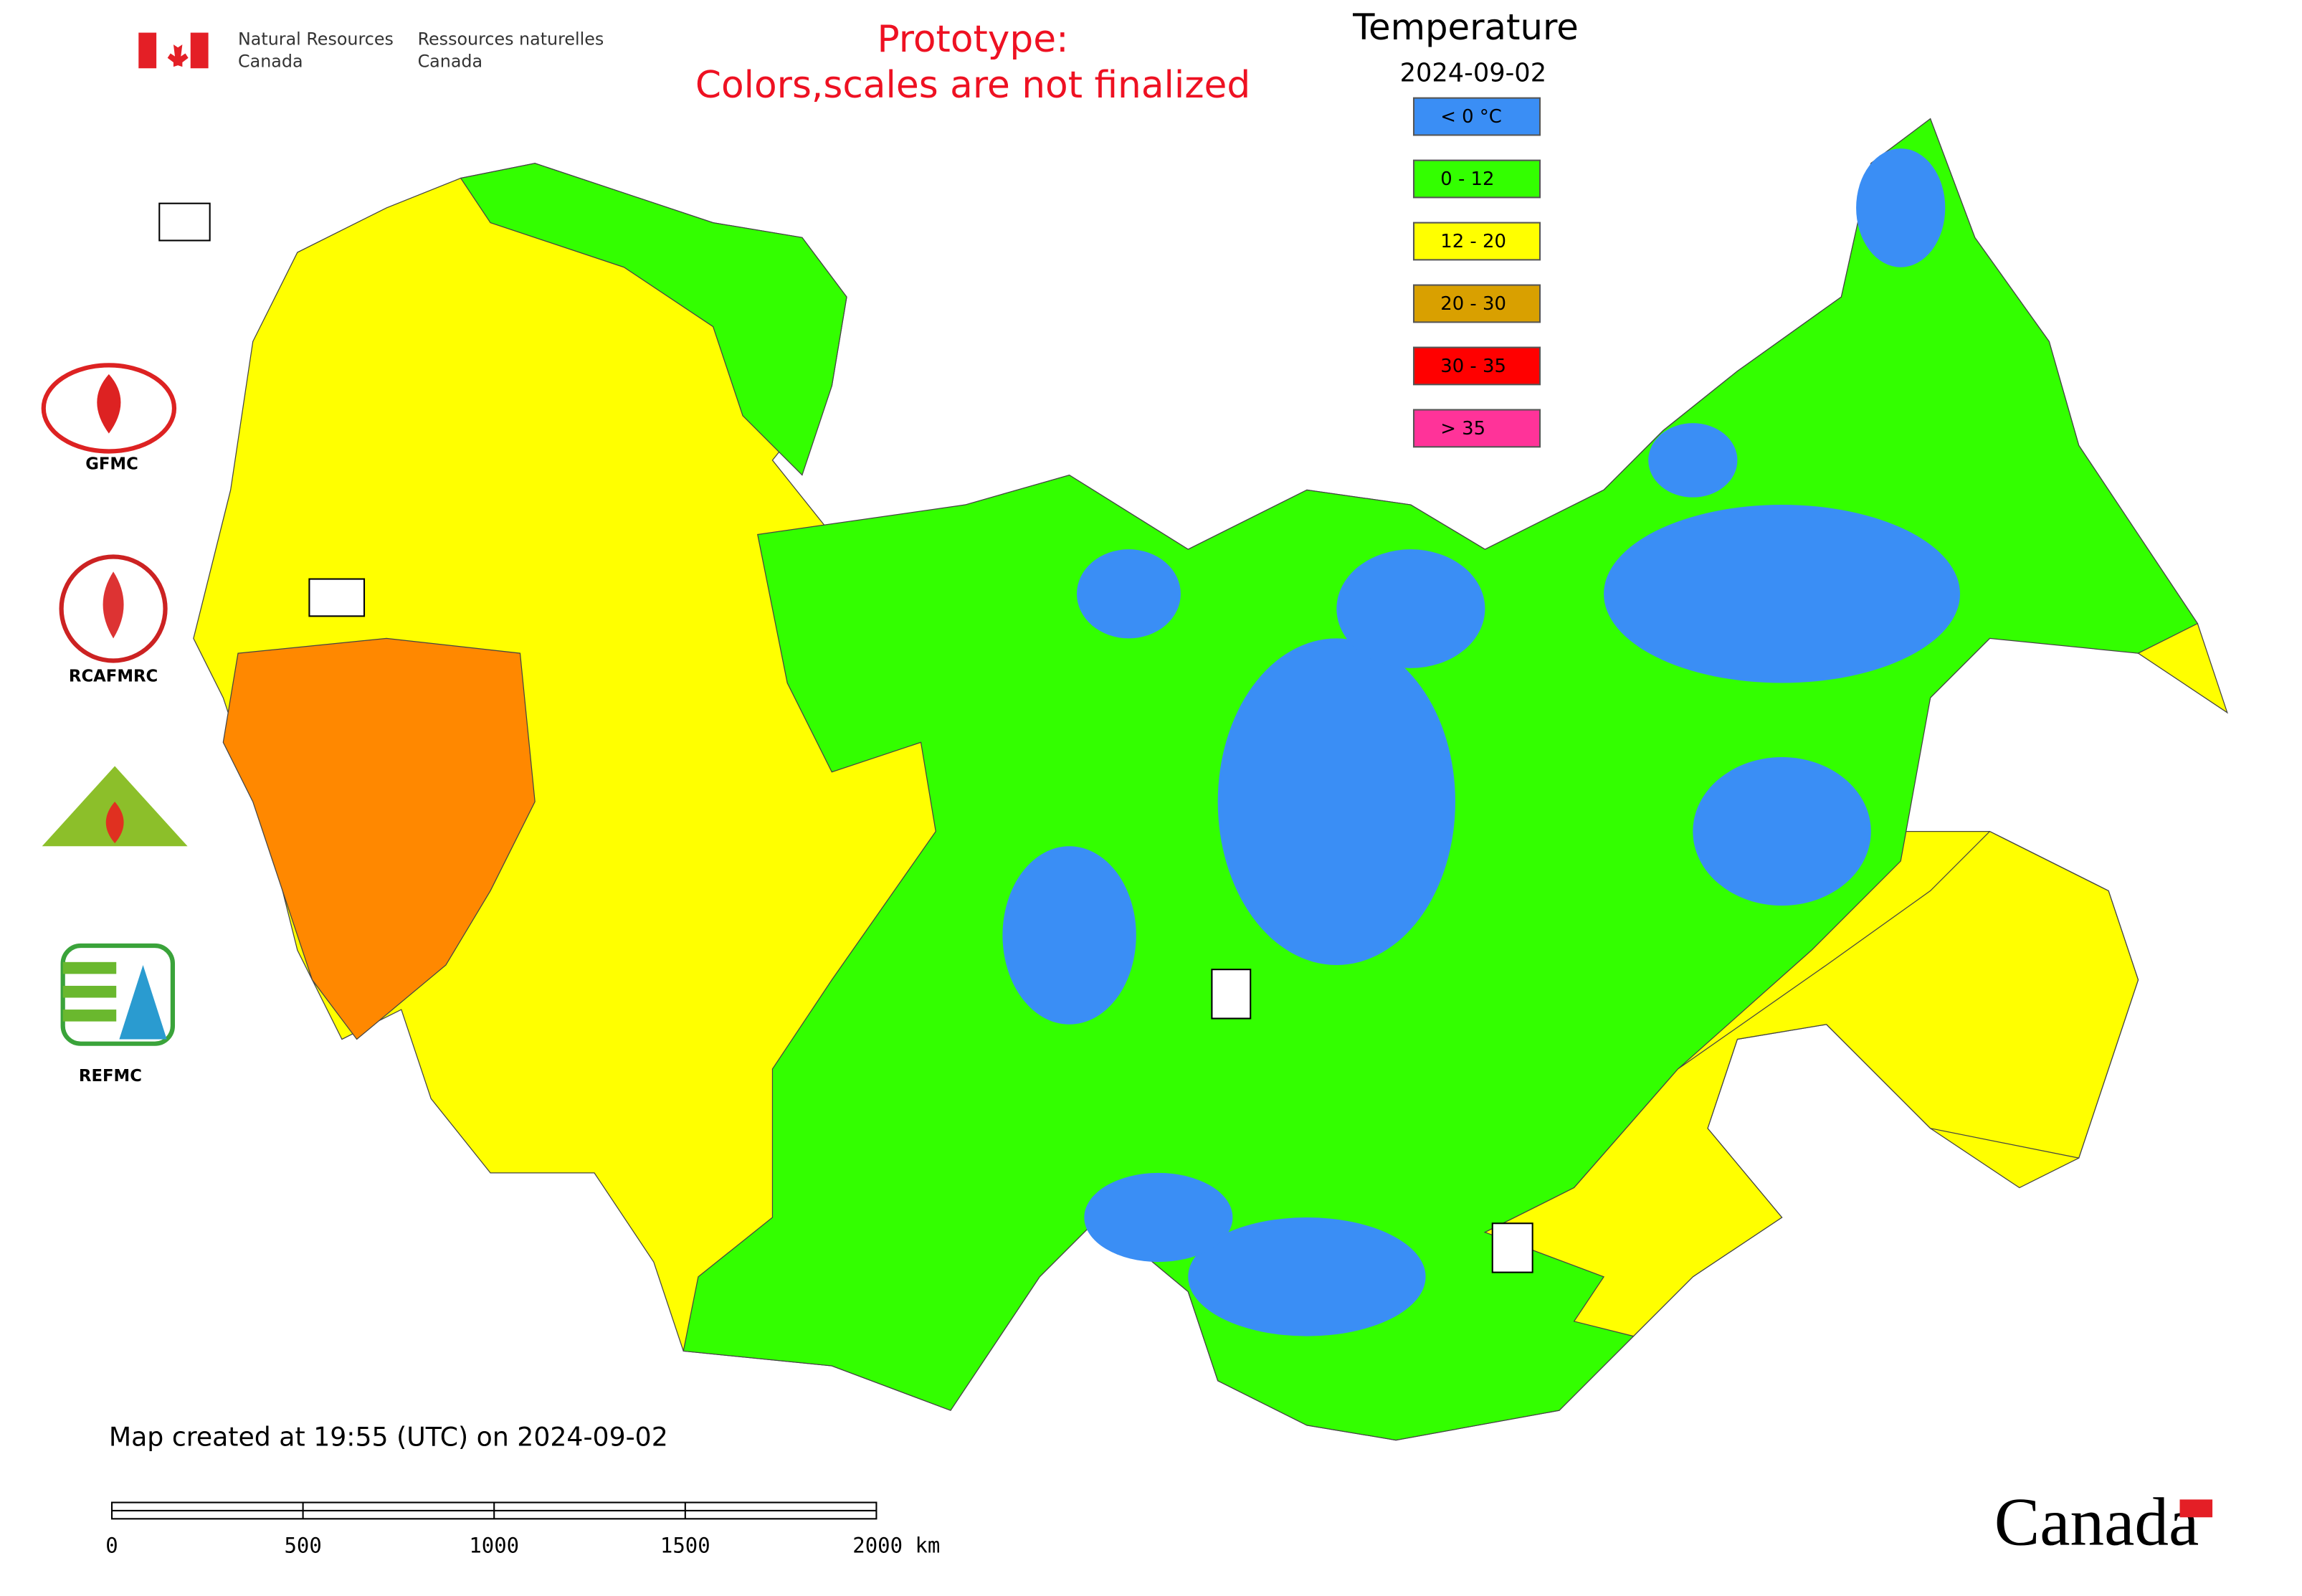 The height and width of the screenshot is (1596, 2302). Describe the element at coordinates (388, 1437) in the screenshot. I see `created-note: Map created at 19:55 (UTC) on 2024-09-02` at that location.